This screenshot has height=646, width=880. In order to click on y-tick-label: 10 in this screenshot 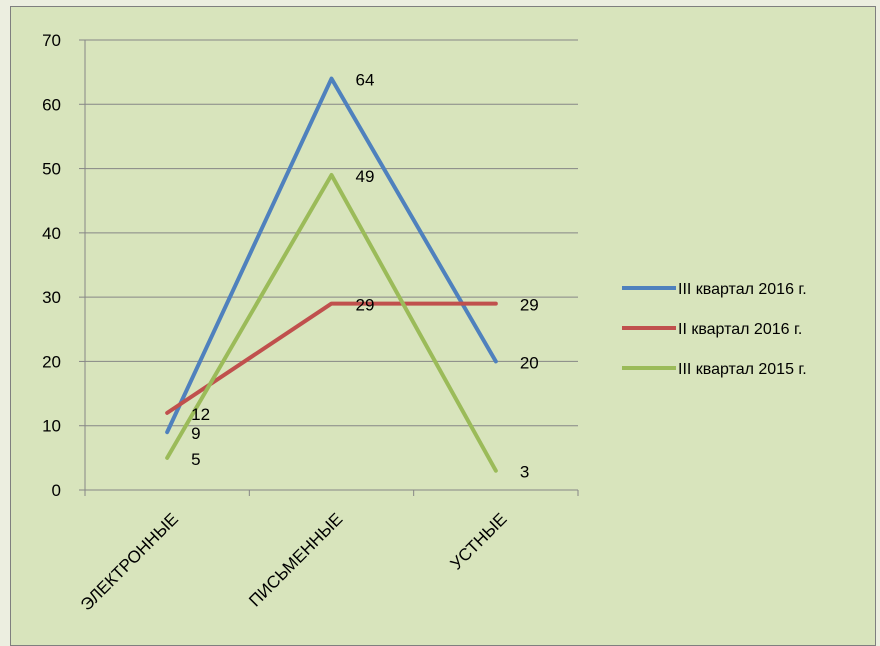, I will do `click(51, 426)`.